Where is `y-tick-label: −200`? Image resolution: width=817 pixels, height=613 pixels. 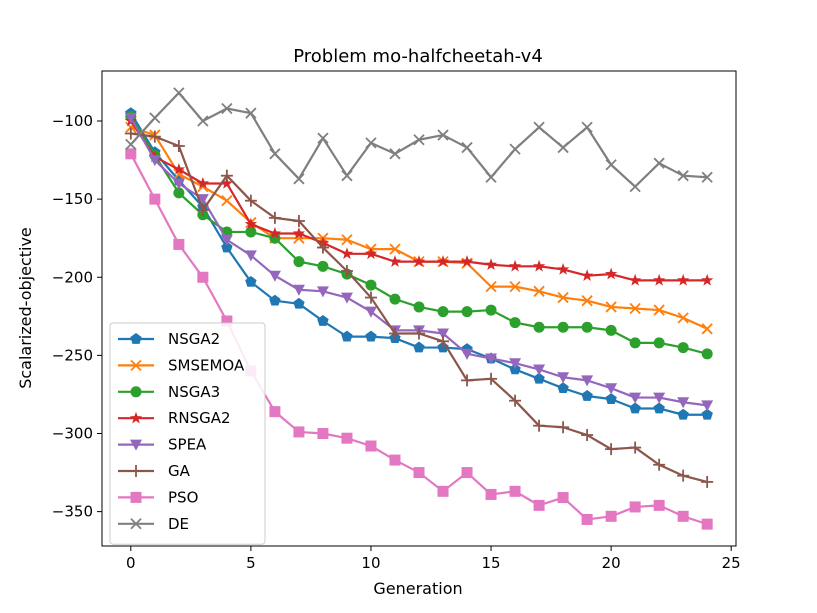 y-tick-label: −200 is located at coordinates (72, 277).